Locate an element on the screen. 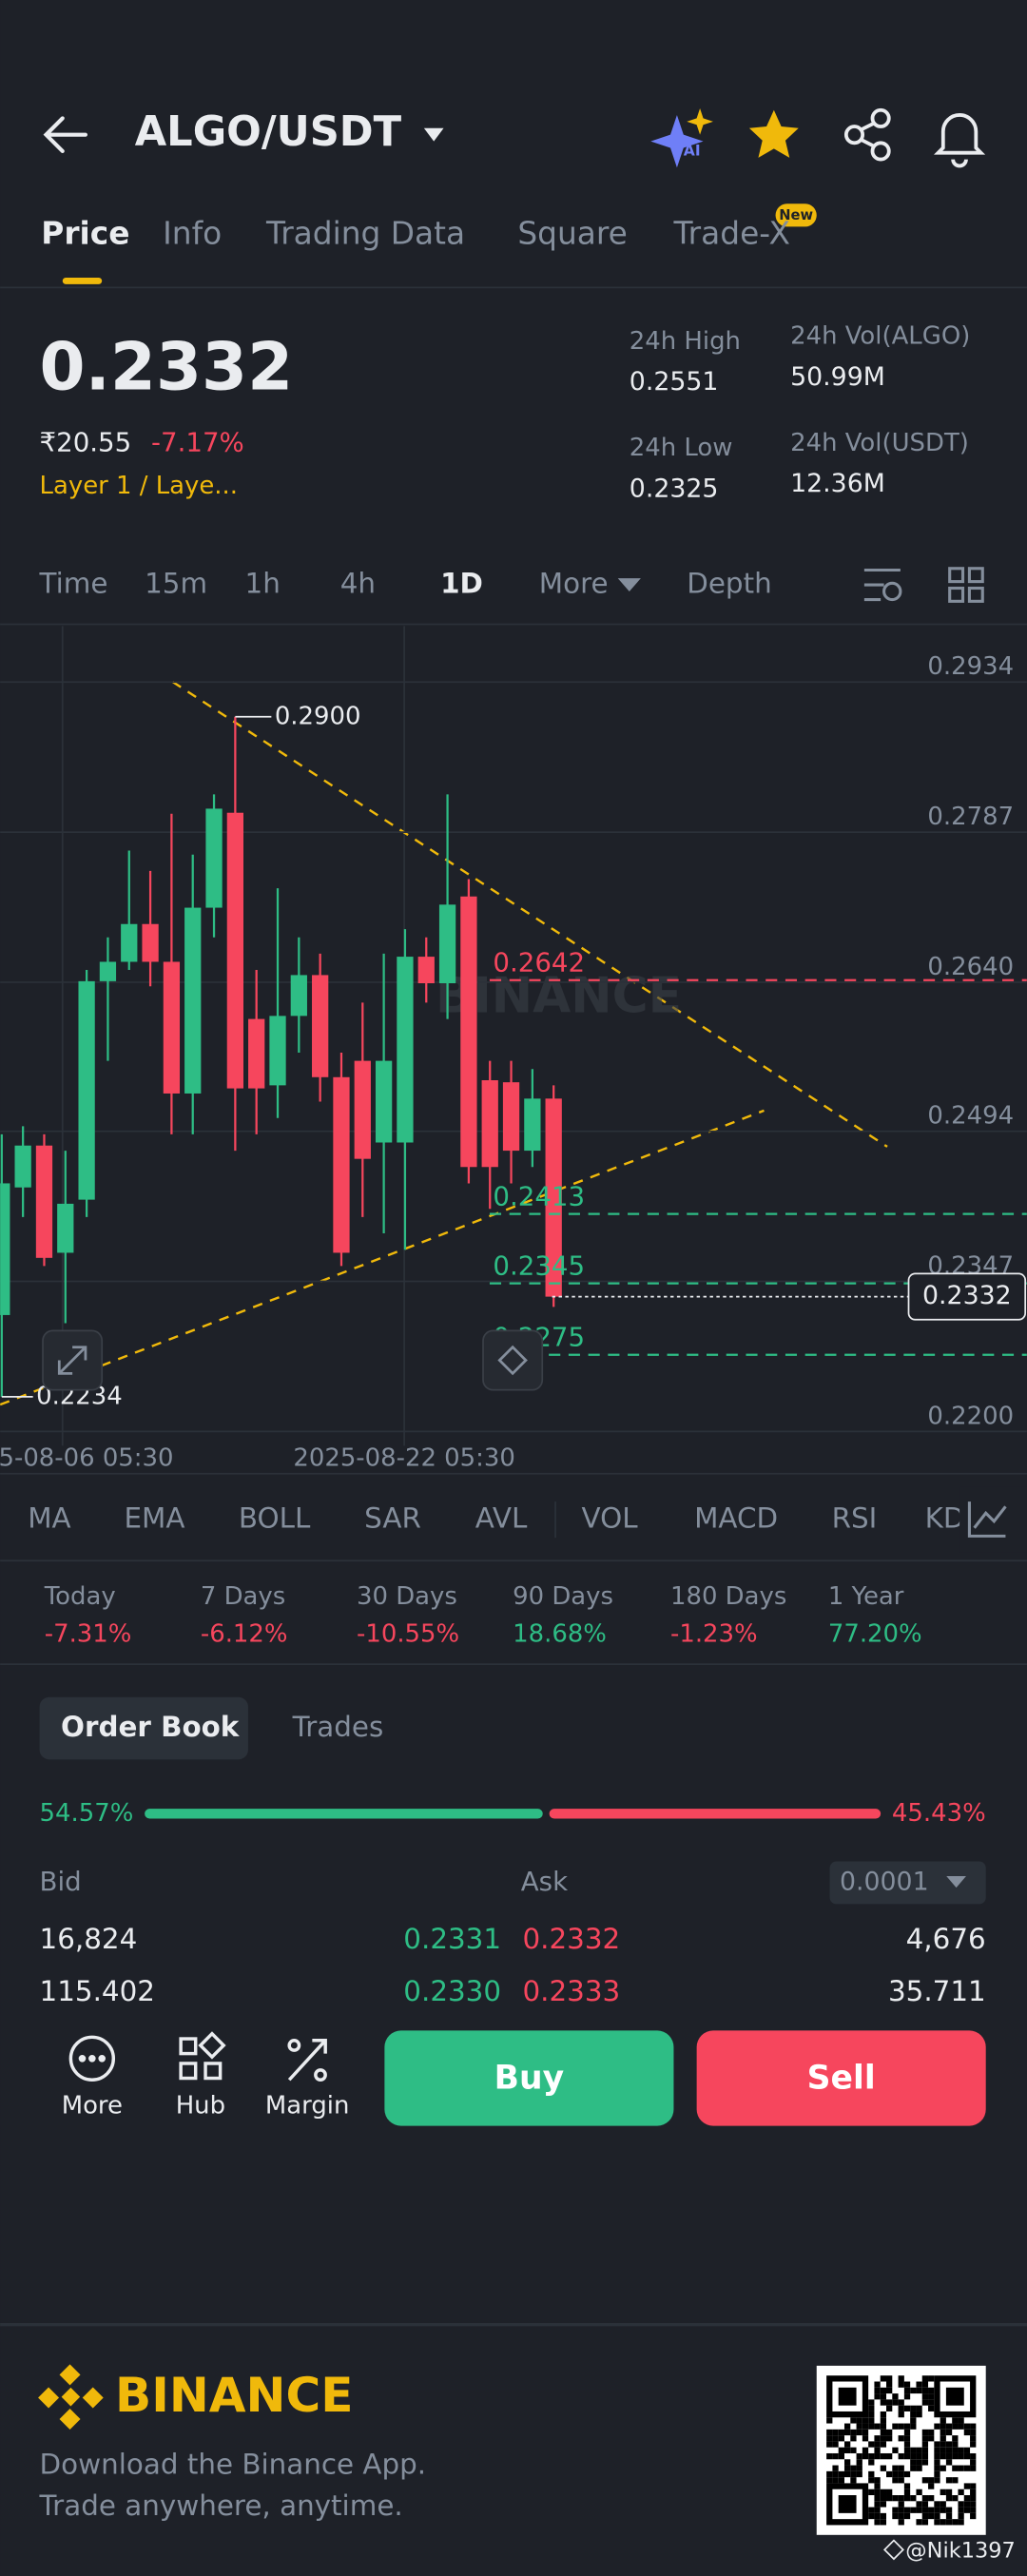 This screenshot has width=1027, height=2576. pair-title: ALGO/USDT is located at coordinates (268, 132).